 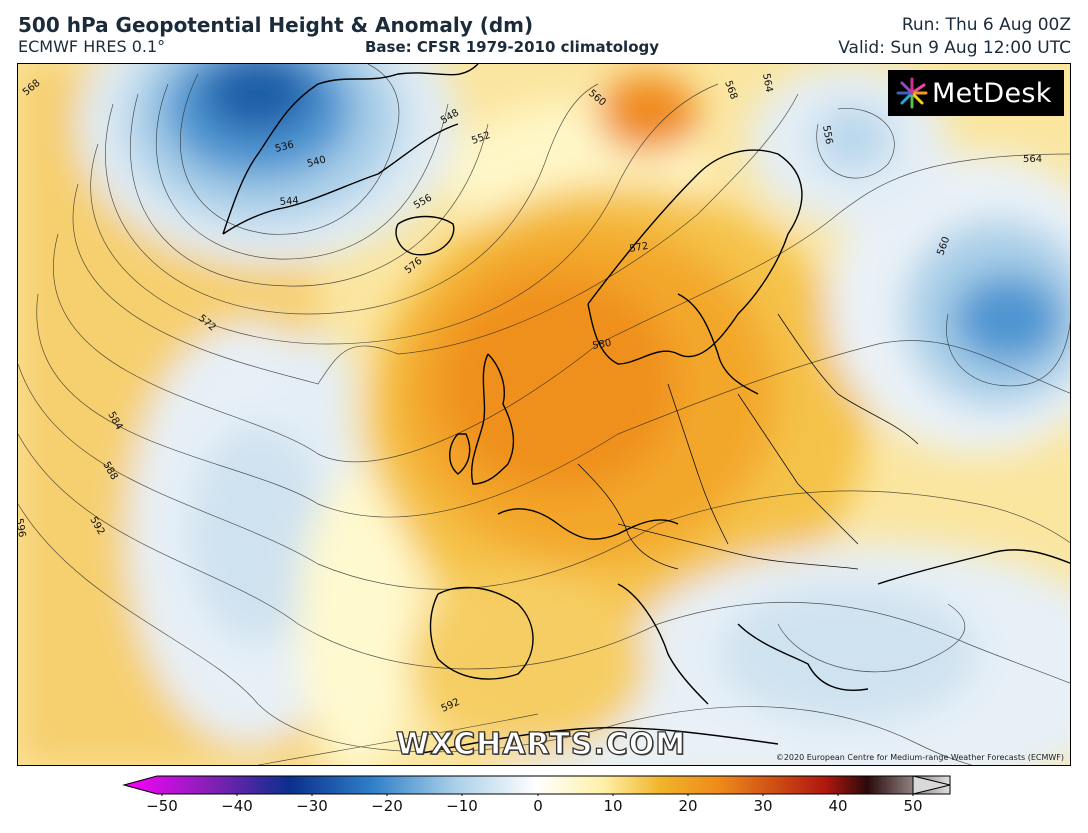 I want to click on colorbar-tick-label: −10, so click(x=462, y=806).